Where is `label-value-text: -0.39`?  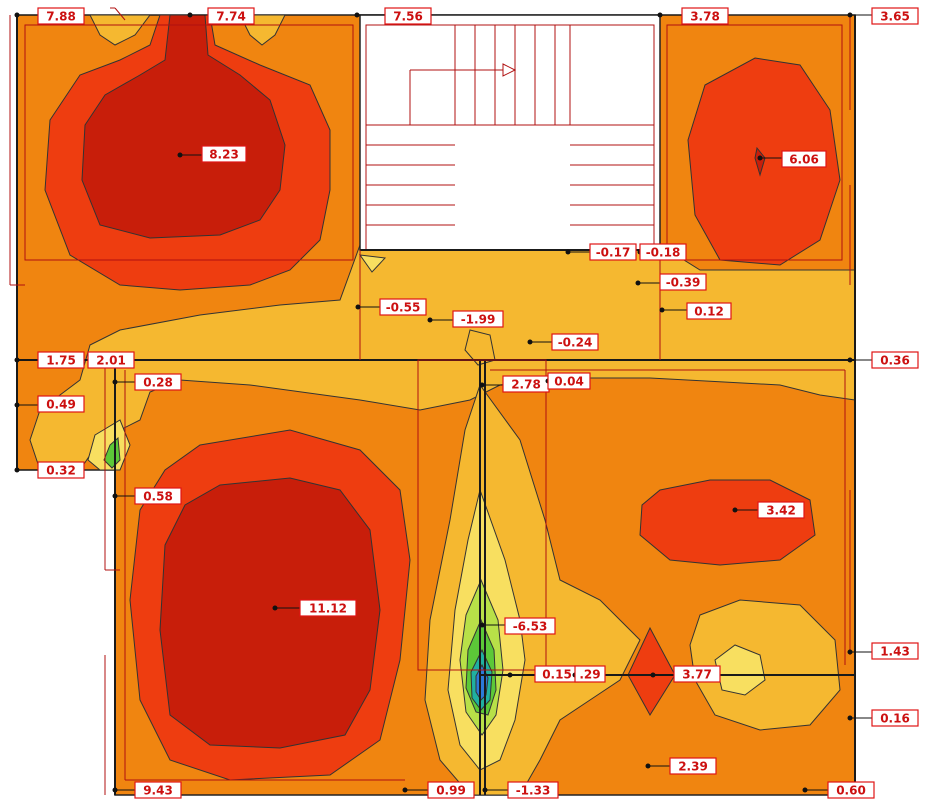
label-value-text: -0.39 is located at coordinates (683, 283).